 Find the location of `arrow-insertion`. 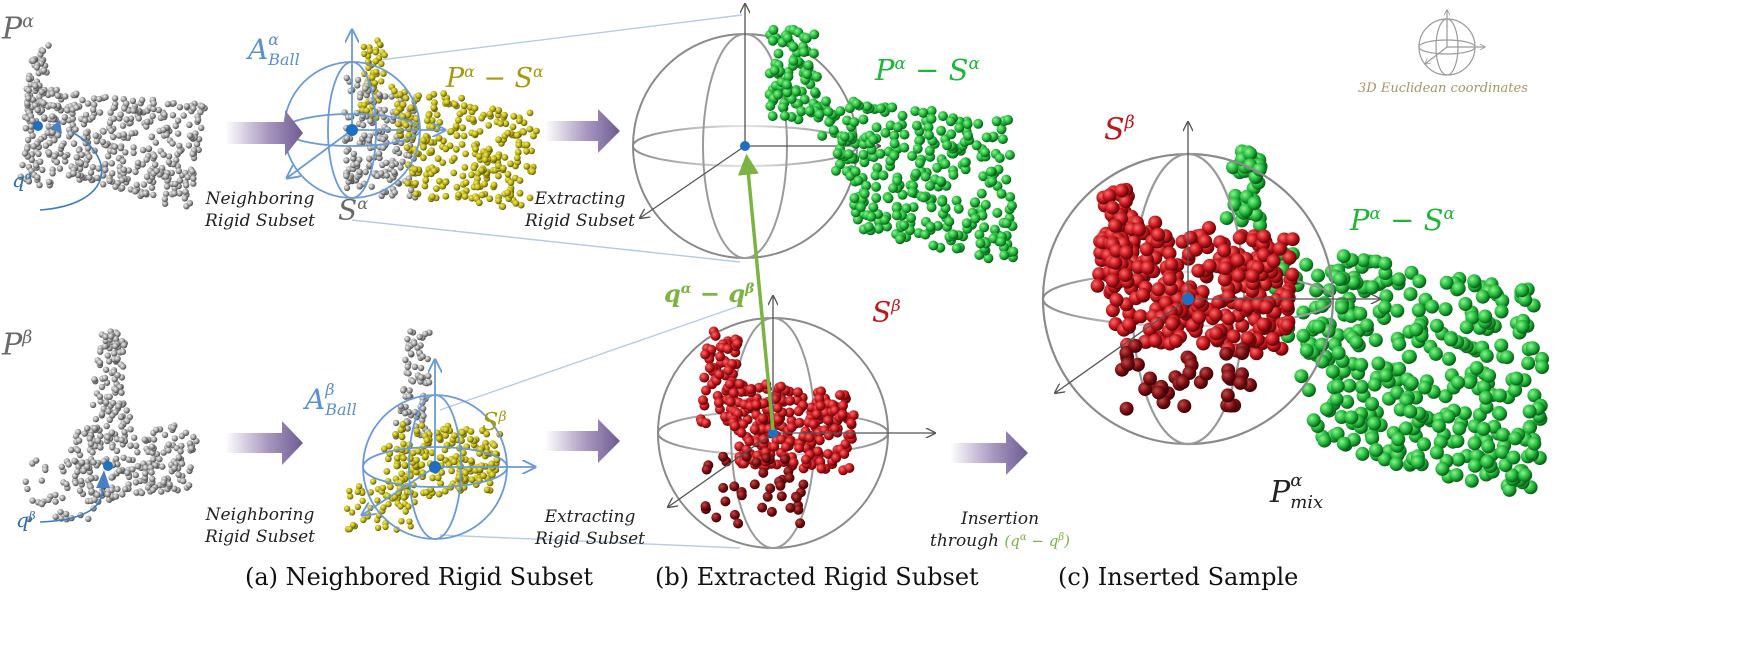

arrow-insertion is located at coordinates (989, 453).